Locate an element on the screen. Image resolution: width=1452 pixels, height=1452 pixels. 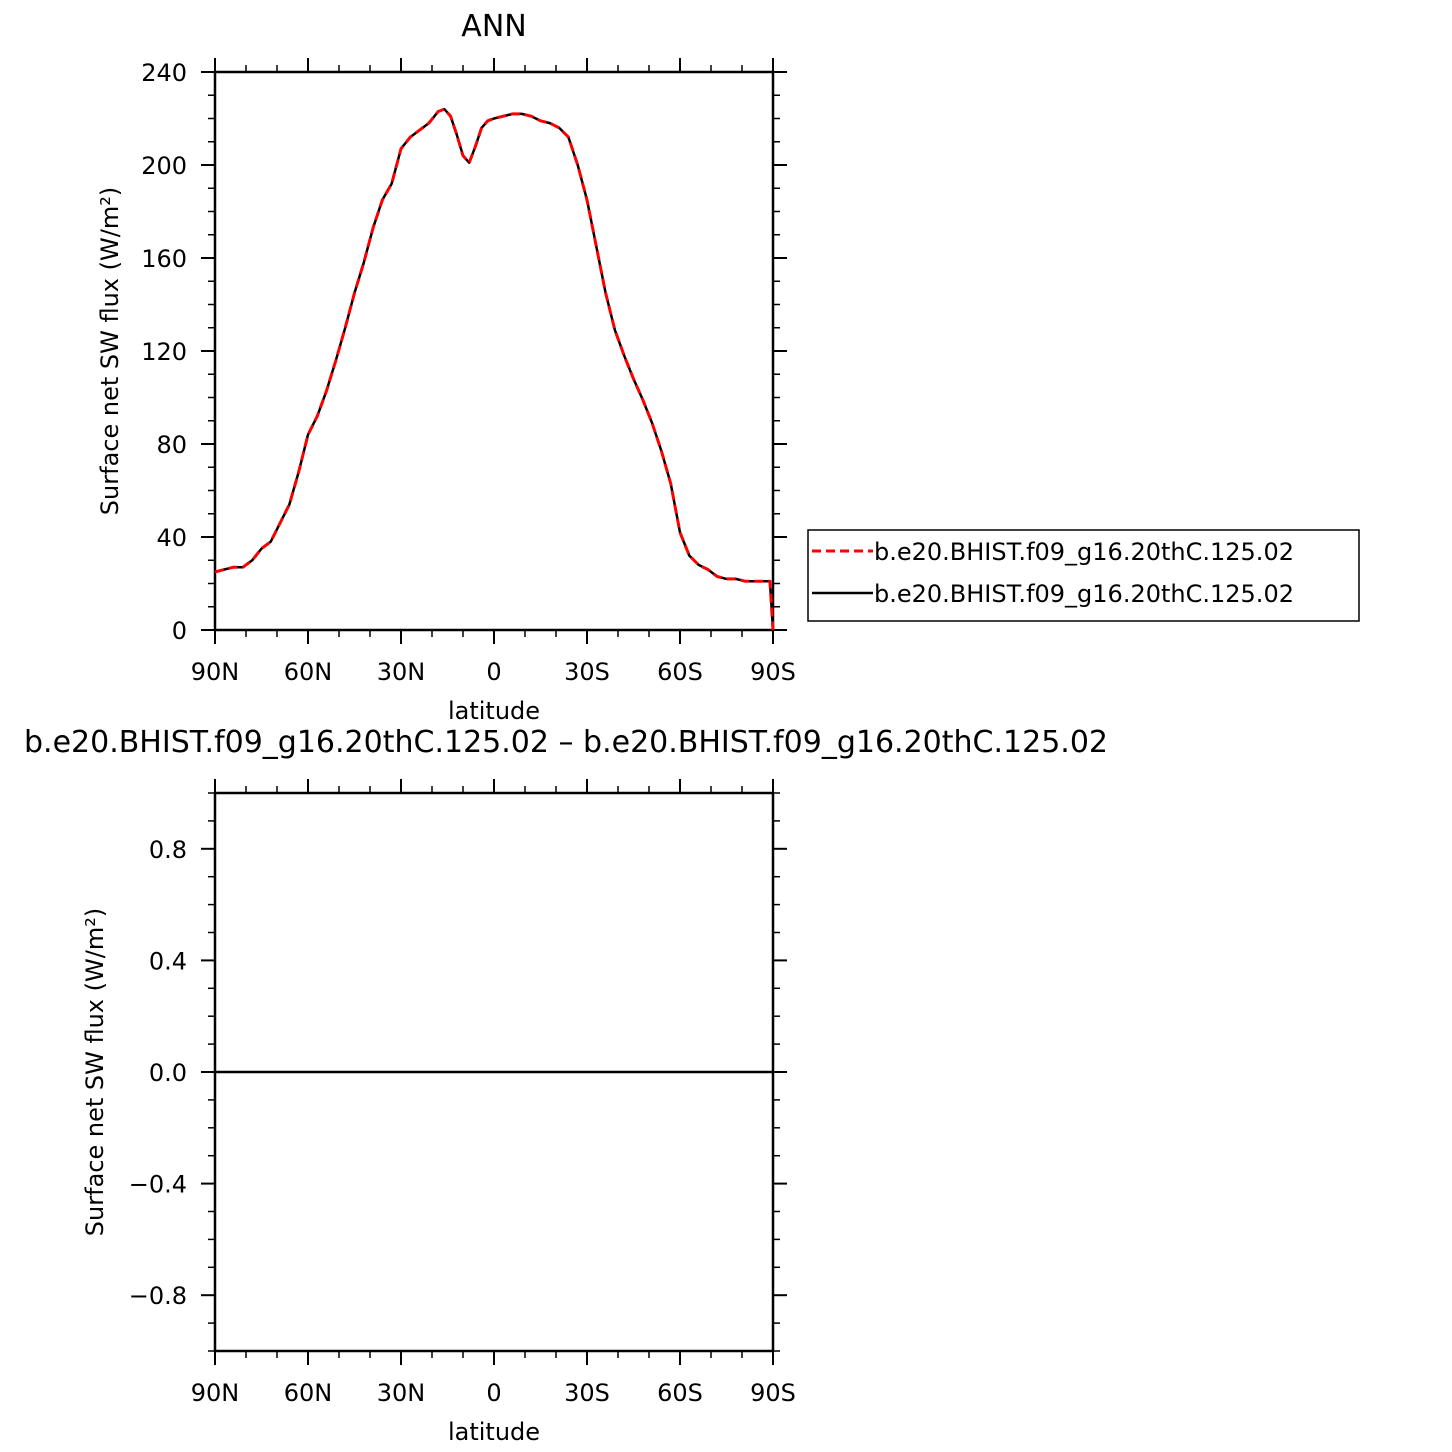
y-tick-label: 80 is located at coordinates (171, 445).